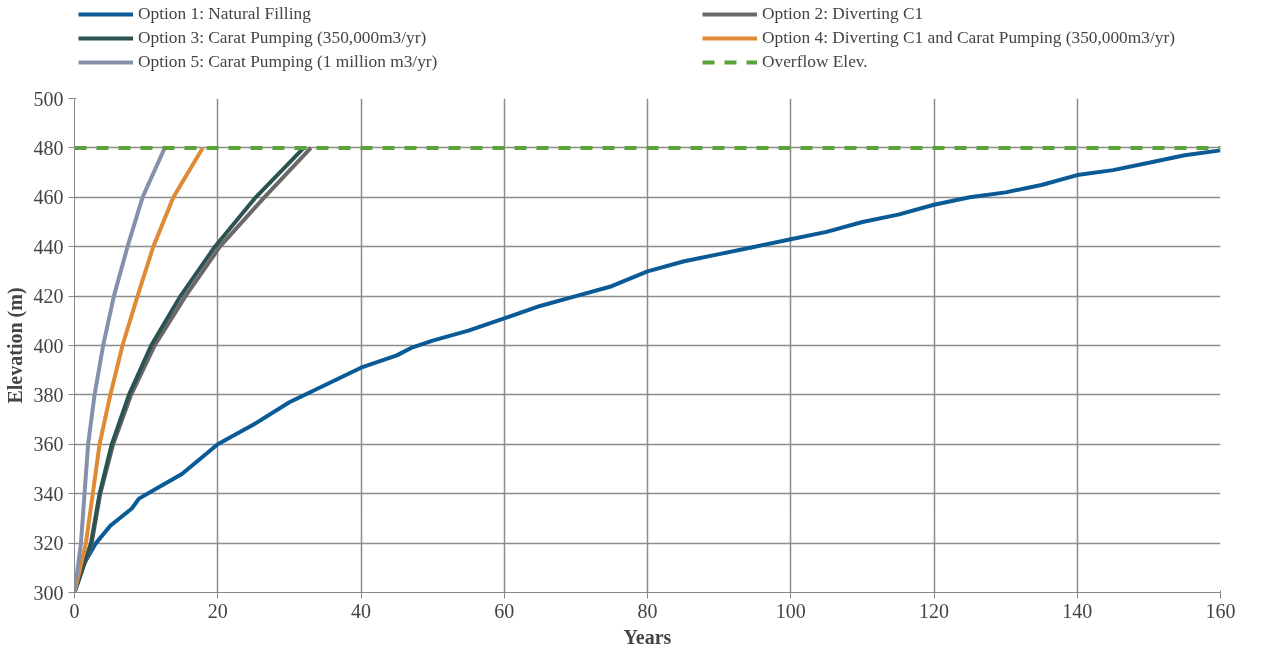 The image size is (1261, 666). I want to click on y-tick-label: 360, so click(48, 444).